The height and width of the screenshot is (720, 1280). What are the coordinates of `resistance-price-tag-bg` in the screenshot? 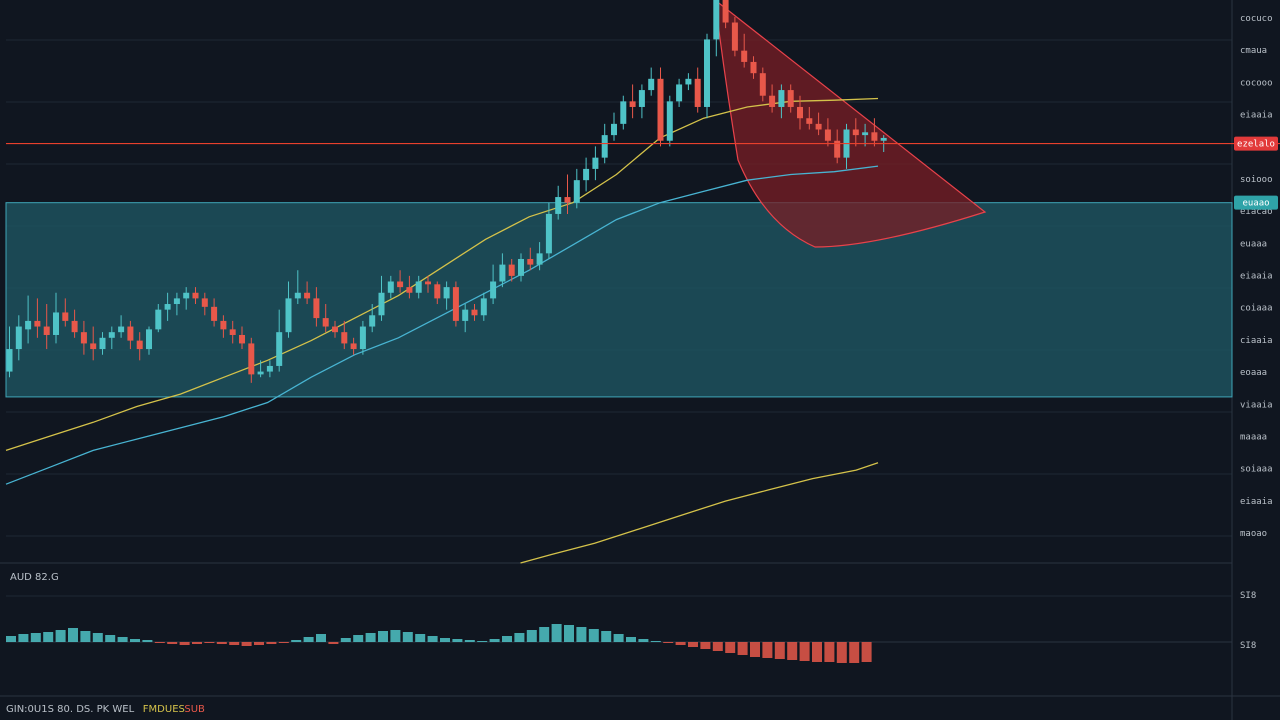 It's located at (1256, 143).